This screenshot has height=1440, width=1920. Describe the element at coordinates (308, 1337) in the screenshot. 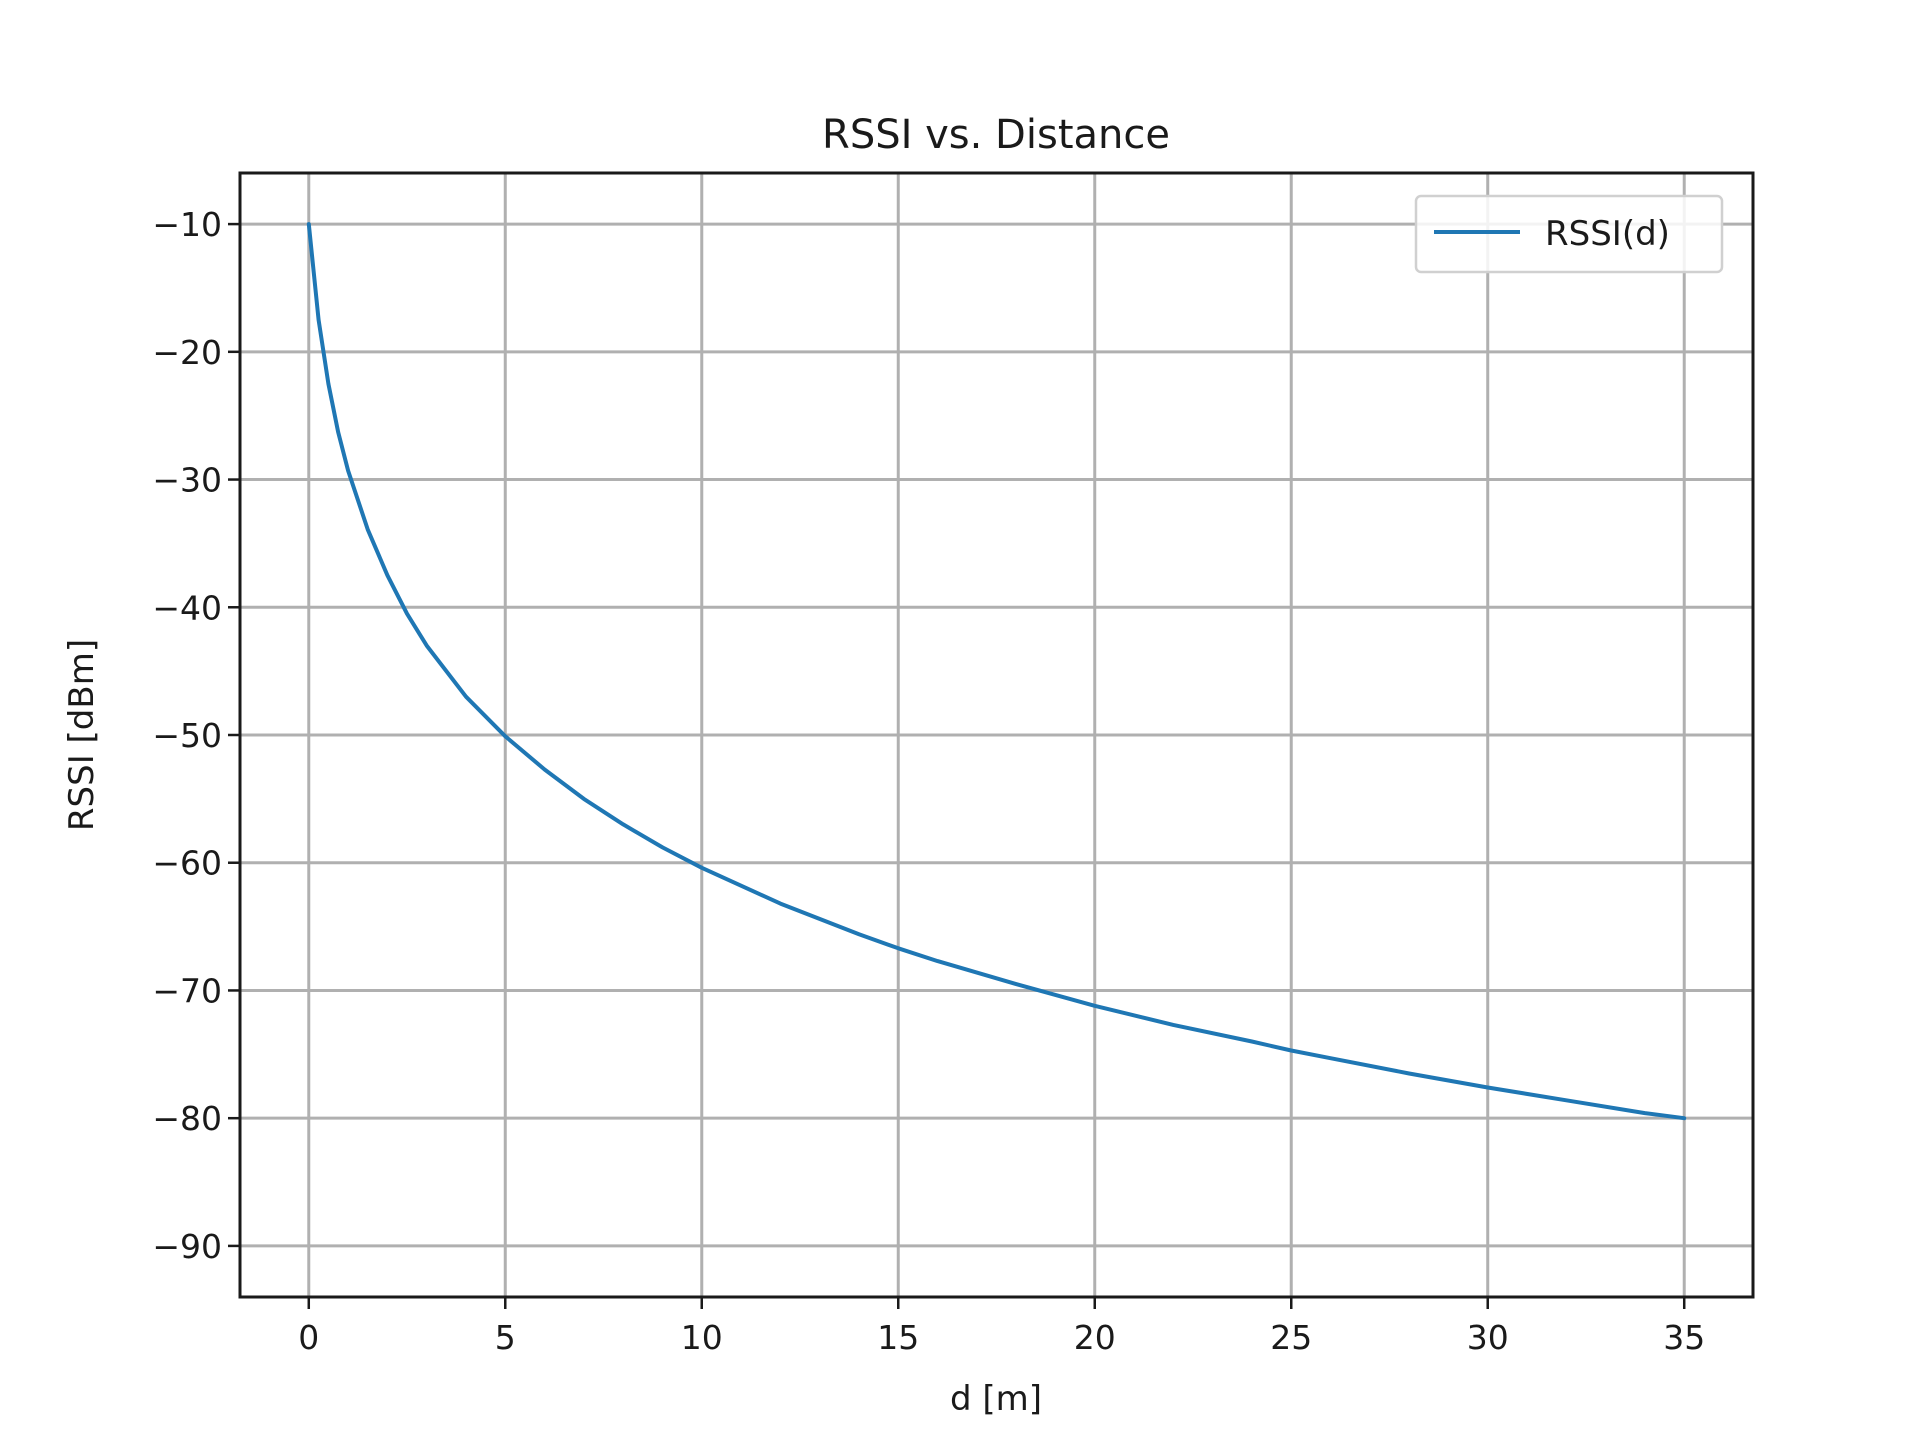

I see `x-tick-label: 0` at that location.